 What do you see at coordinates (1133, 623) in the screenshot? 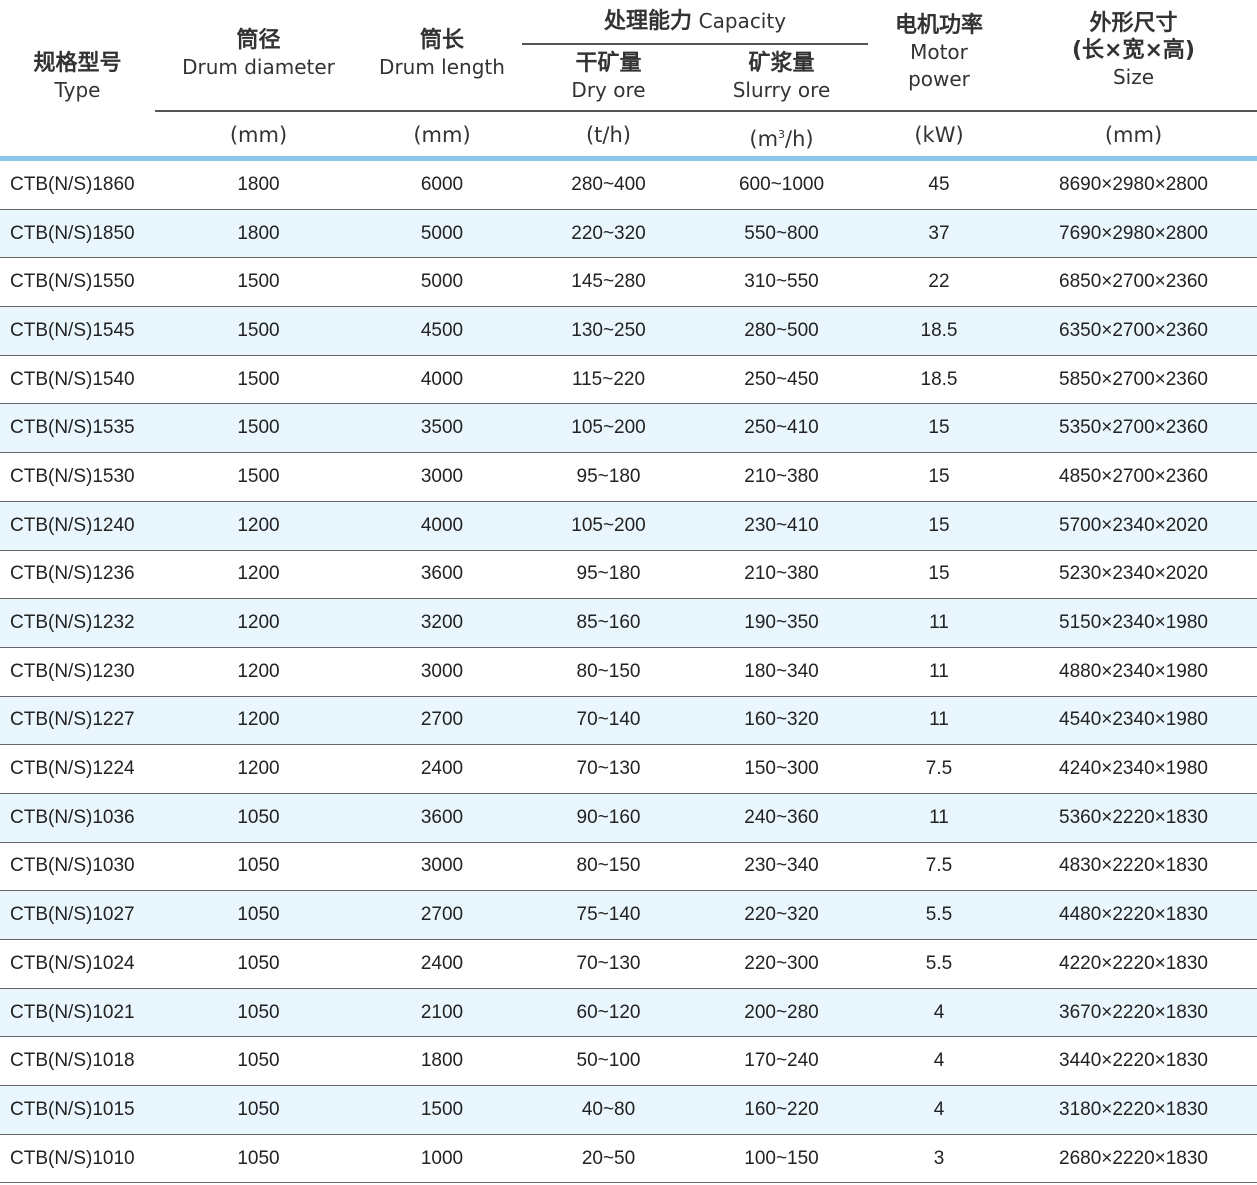
I see `cell-size: 5150×2340×1980` at bounding box center [1133, 623].